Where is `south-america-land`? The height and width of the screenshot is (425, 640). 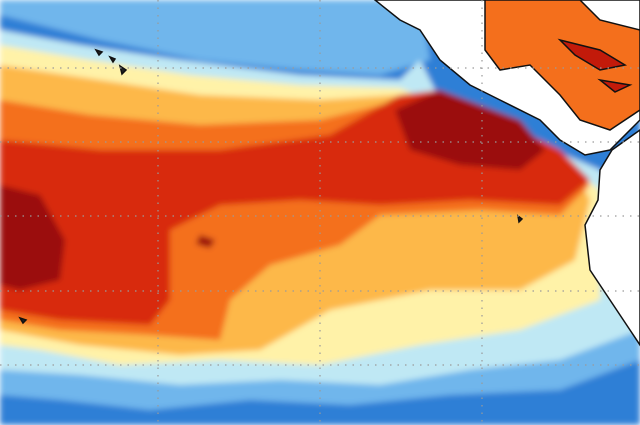
south-america-land is located at coordinates (612, 238).